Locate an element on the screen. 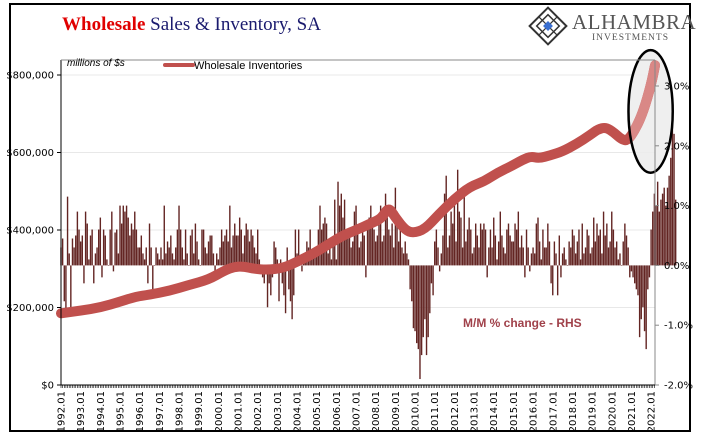  left-tick-label: $200,000 is located at coordinates (30, 308).